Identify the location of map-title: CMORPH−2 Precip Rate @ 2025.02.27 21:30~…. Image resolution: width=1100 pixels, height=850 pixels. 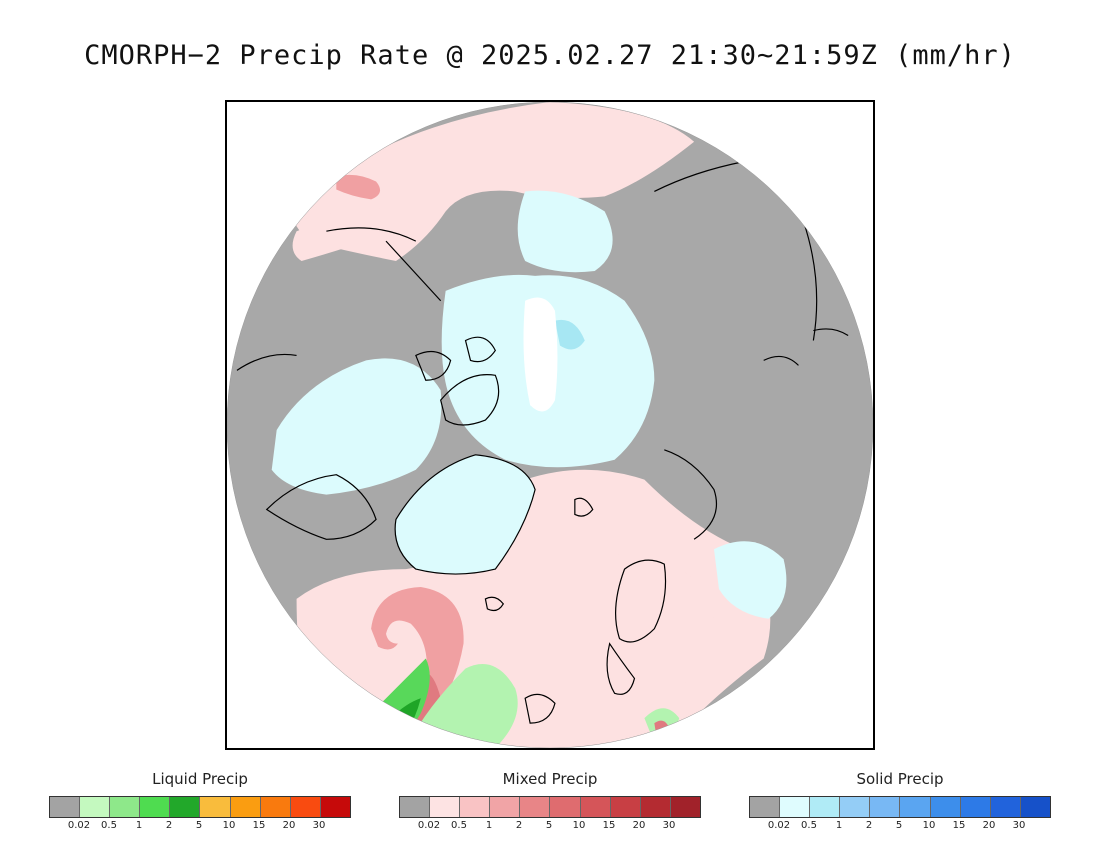
(550, 55).